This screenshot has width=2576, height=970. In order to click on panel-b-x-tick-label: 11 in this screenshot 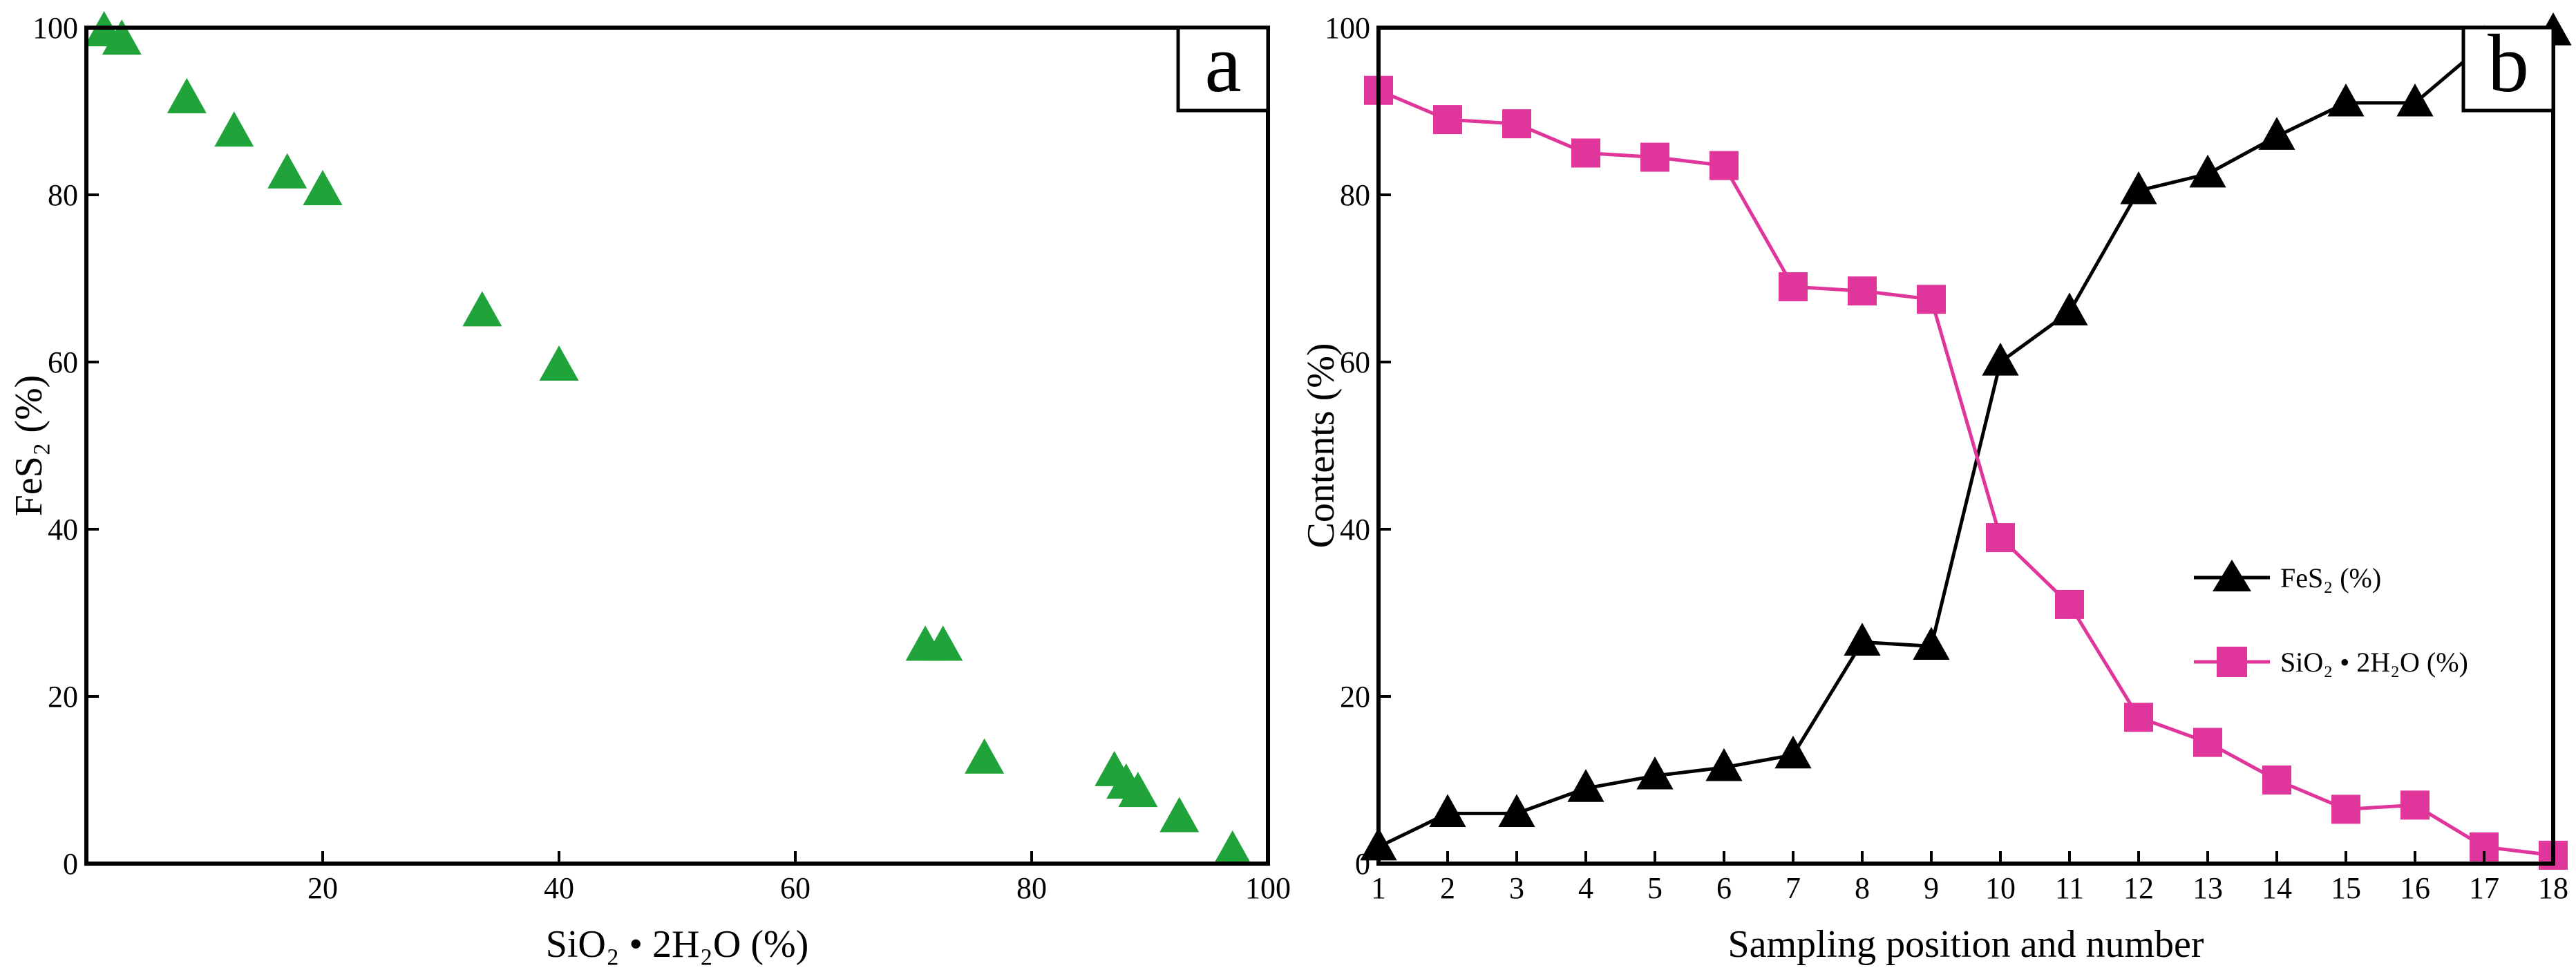, I will do `click(2069, 888)`.